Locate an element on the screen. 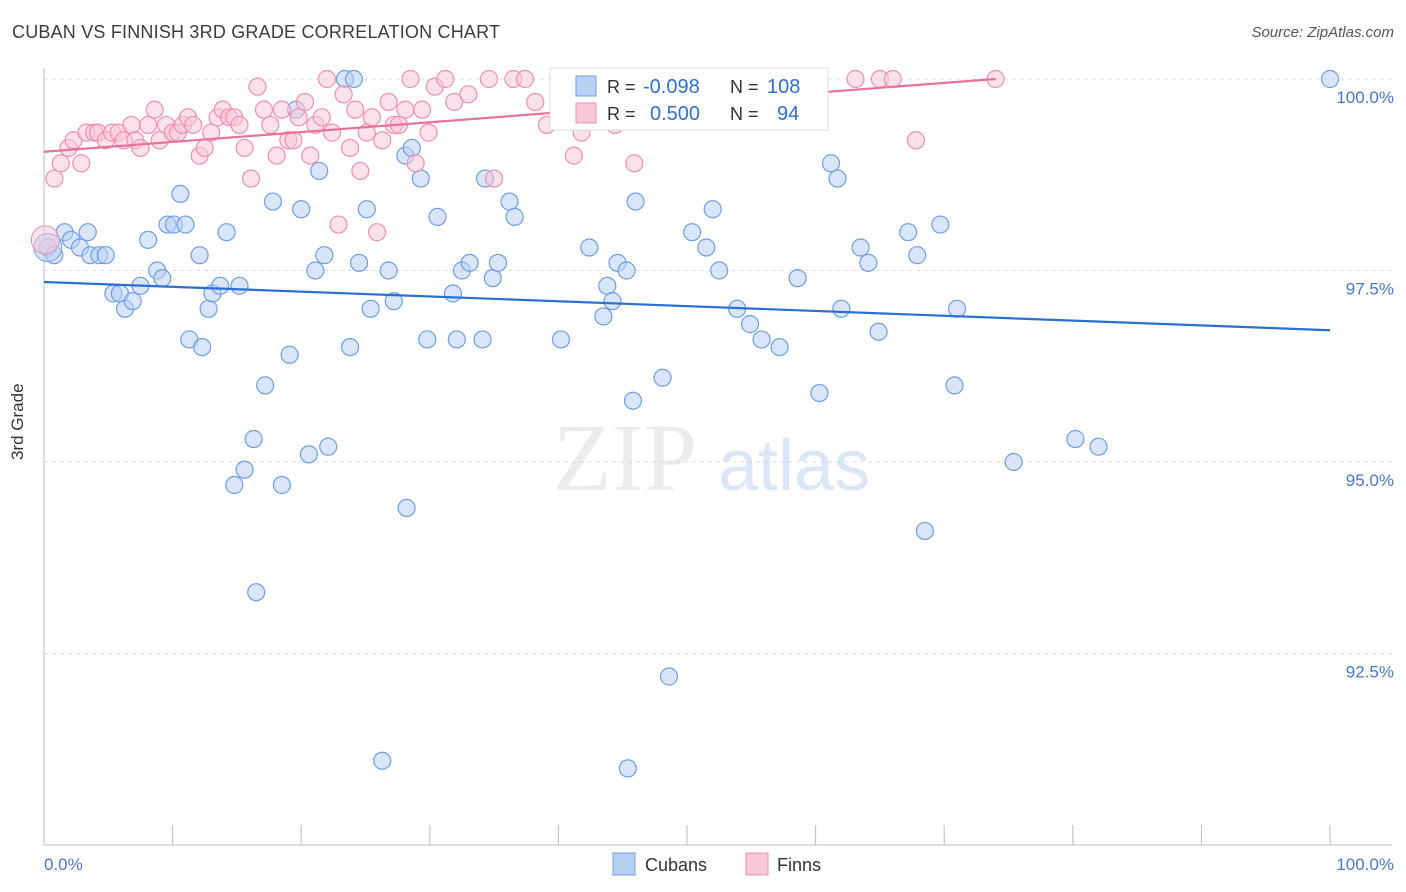  stats-r-label-cubans: R = is located at coordinates (621, 87).